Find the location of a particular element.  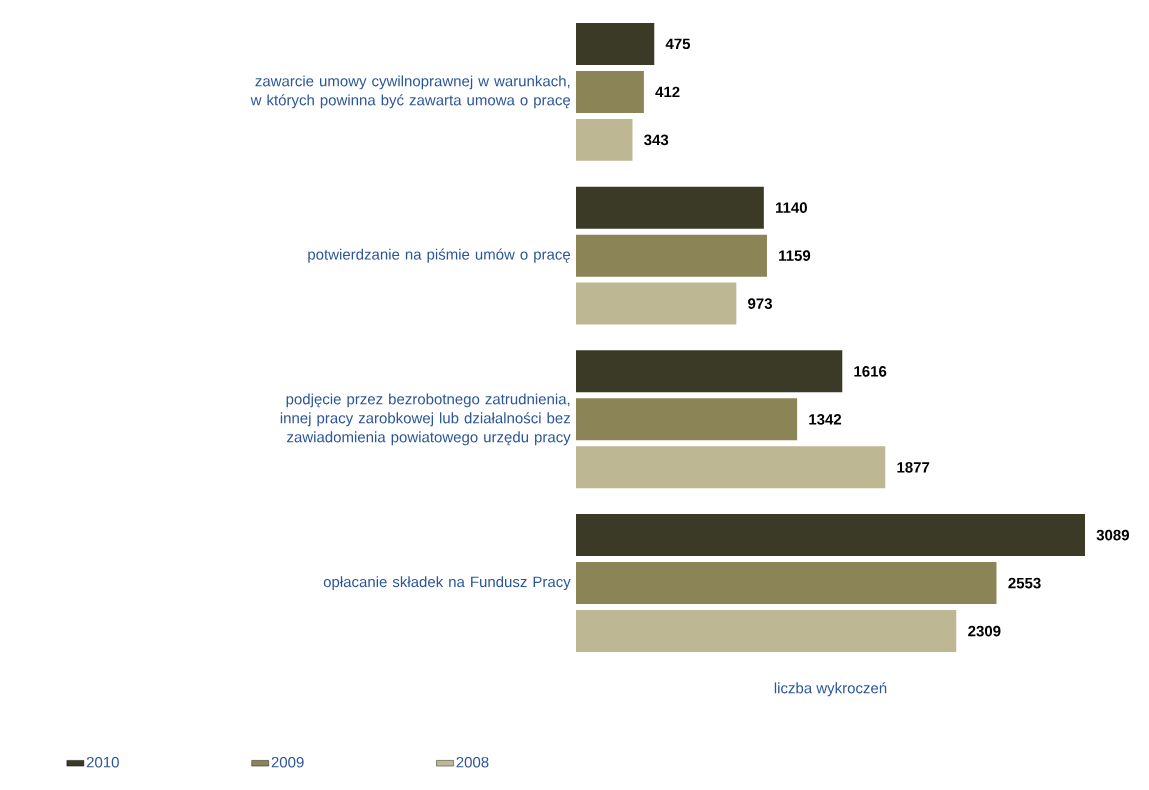

data-label: 2553 is located at coordinates (1024, 583).